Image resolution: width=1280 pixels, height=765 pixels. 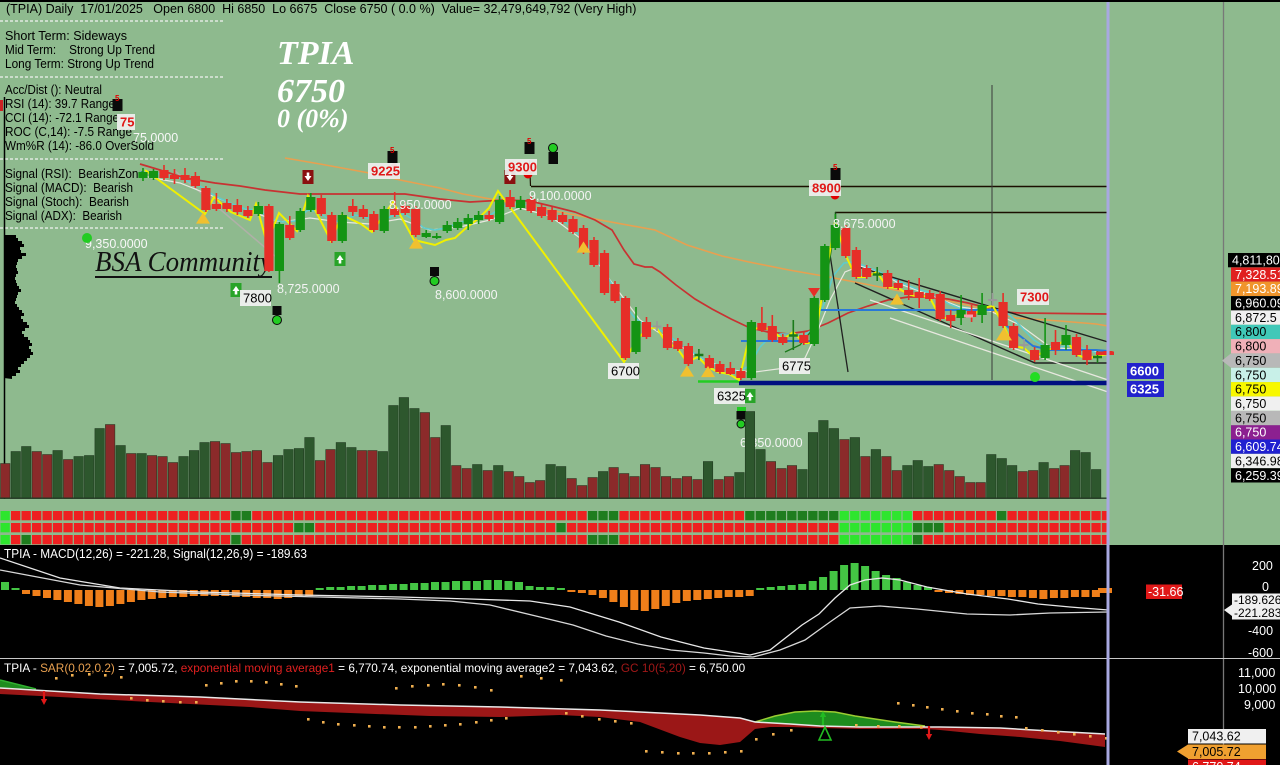 What do you see at coordinates (116, 244) in the screenshot?
I see `svg-text: 9,350.0000` at bounding box center [116, 244].